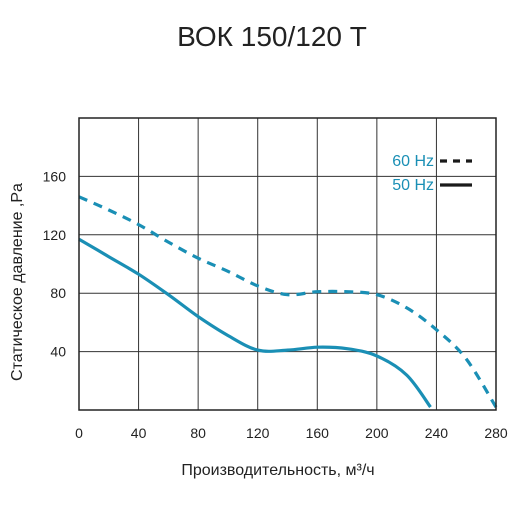  What do you see at coordinates (17, 282) in the screenshot?
I see `y-axis-label: Статическое давление ,Pa` at bounding box center [17, 282].